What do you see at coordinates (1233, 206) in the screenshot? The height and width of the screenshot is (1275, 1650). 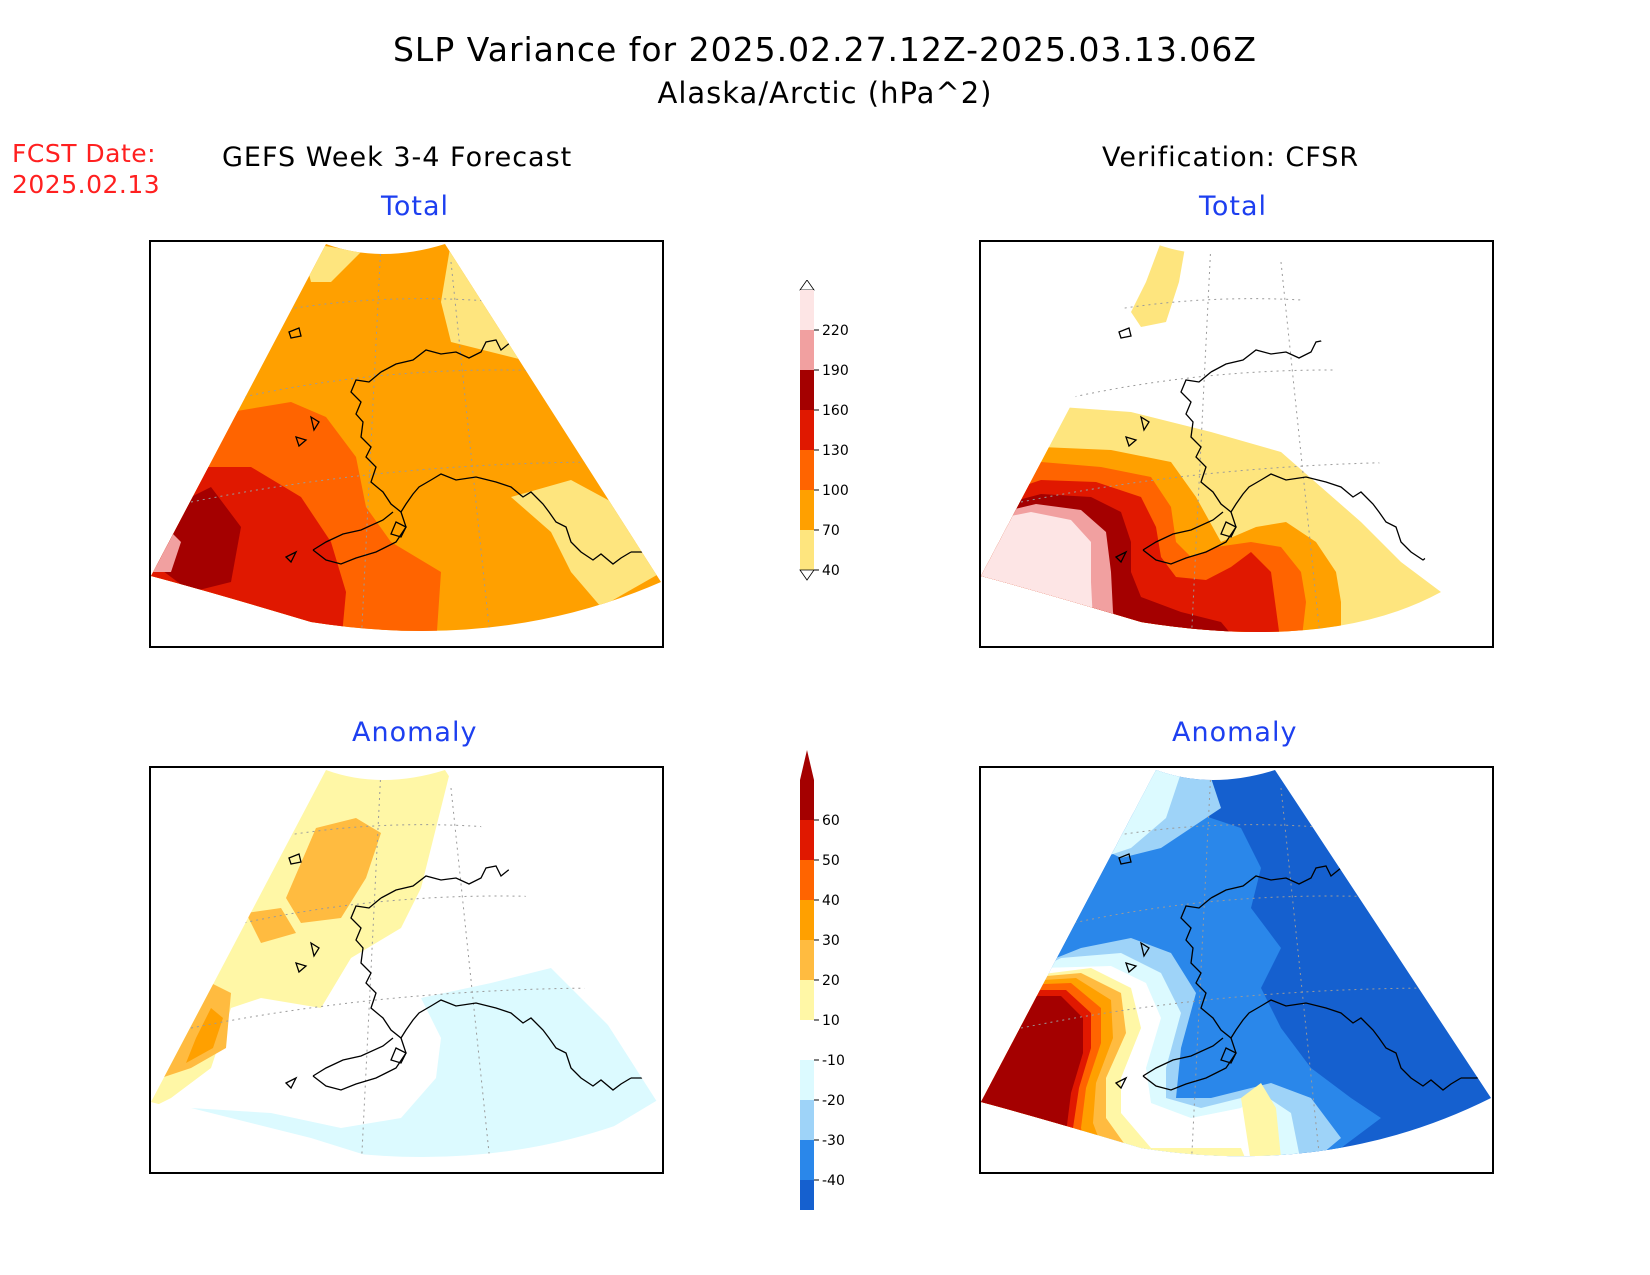 I see `top-right-subtitle: Total` at bounding box center [1233, 206].